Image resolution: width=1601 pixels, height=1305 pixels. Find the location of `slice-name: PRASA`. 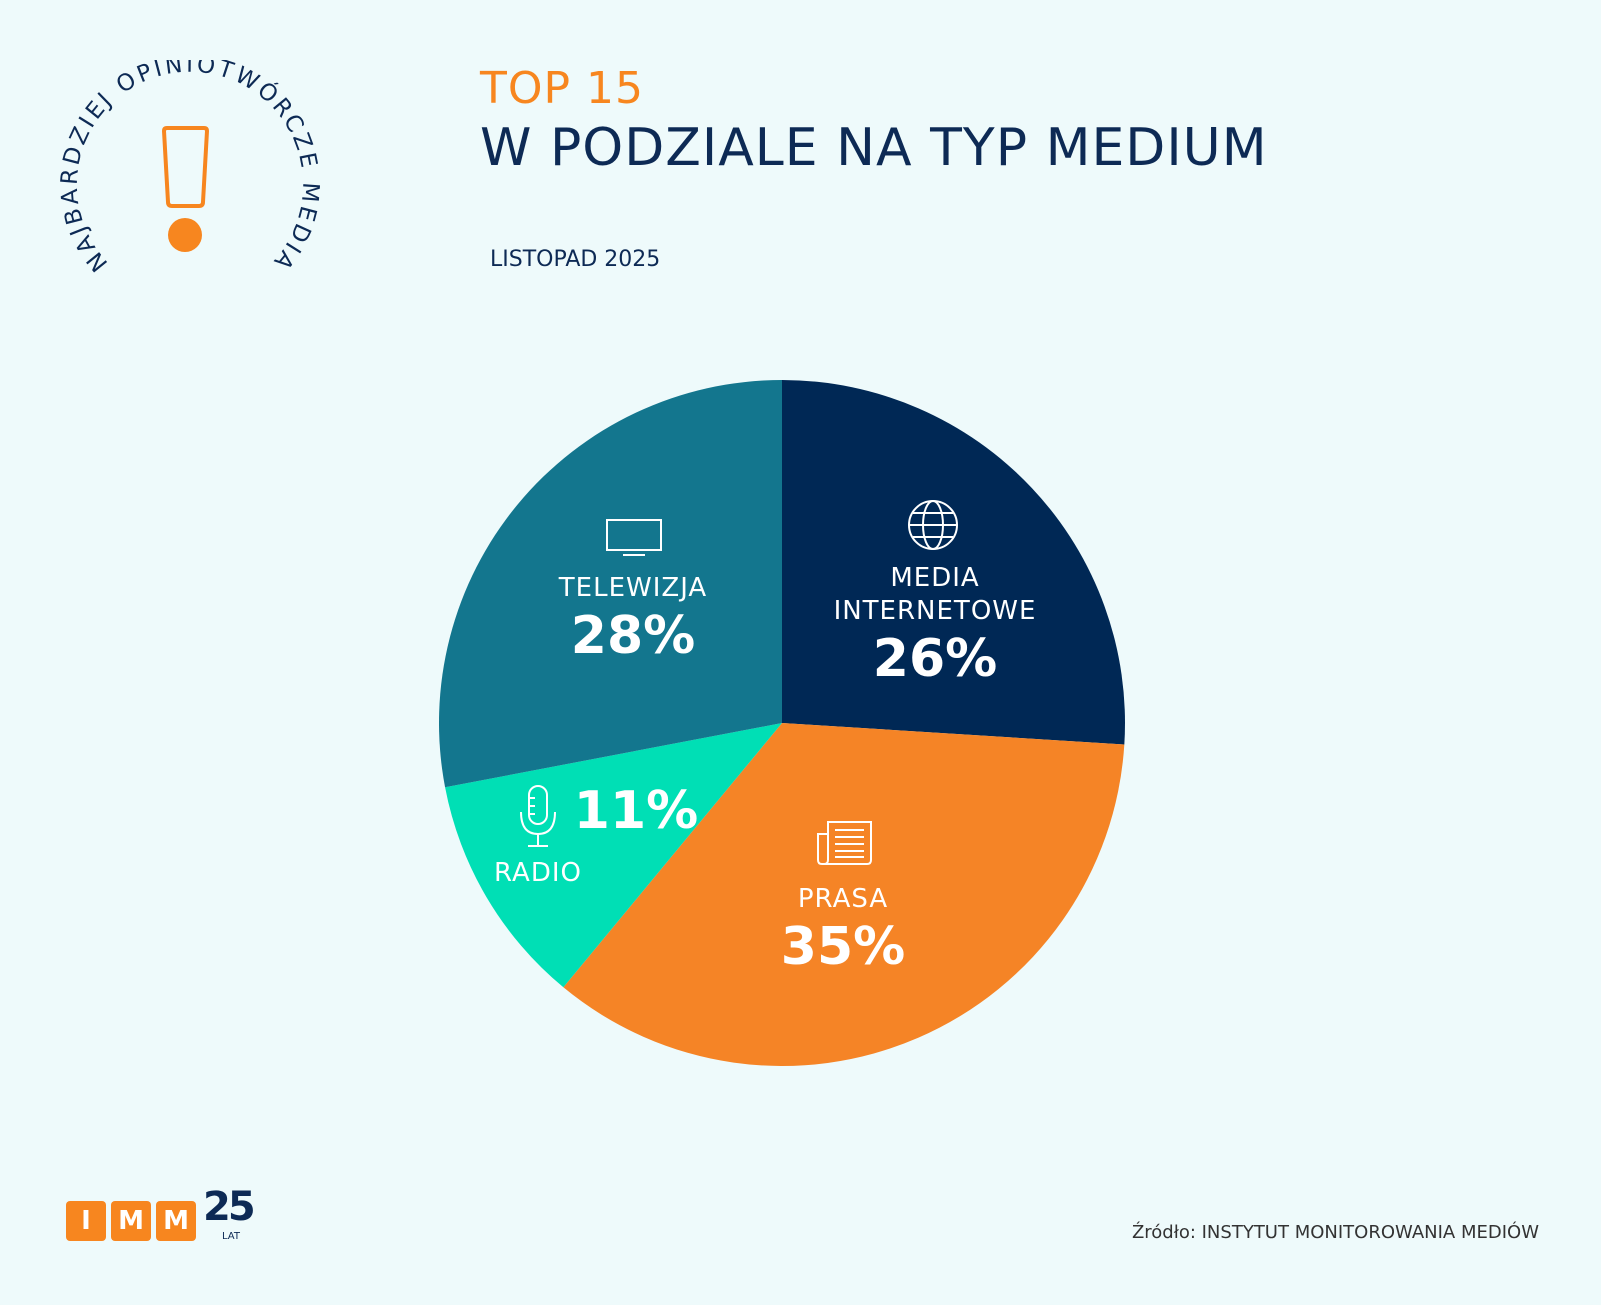

slice-name: PRASA is located at coordinates (843, 899).